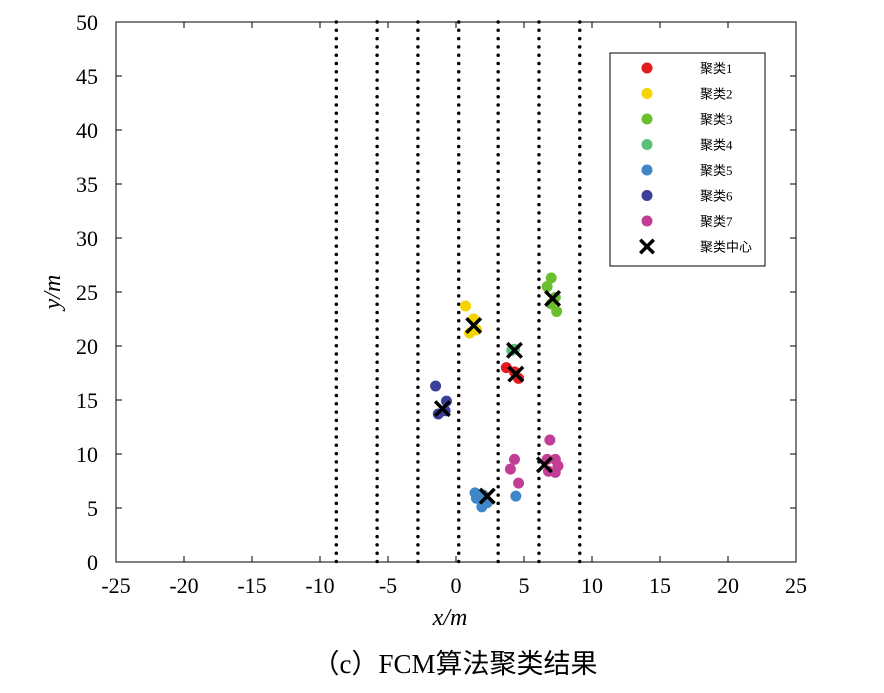  Describe the element at coordinates (87, 22) in the screenshot. I see `y-tick-label: 50` at that location.